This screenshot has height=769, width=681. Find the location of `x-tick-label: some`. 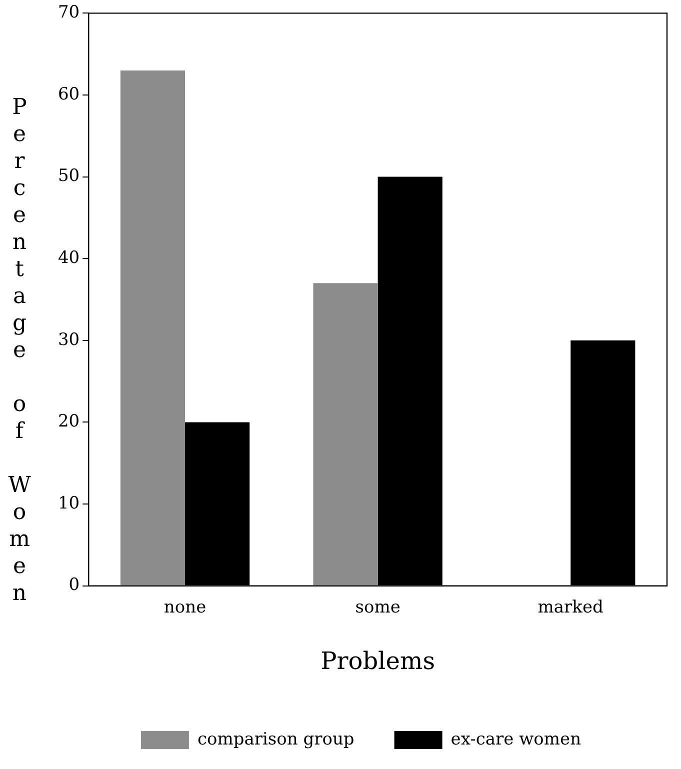

x-tick-label: some is located at coordinates (377, 607).